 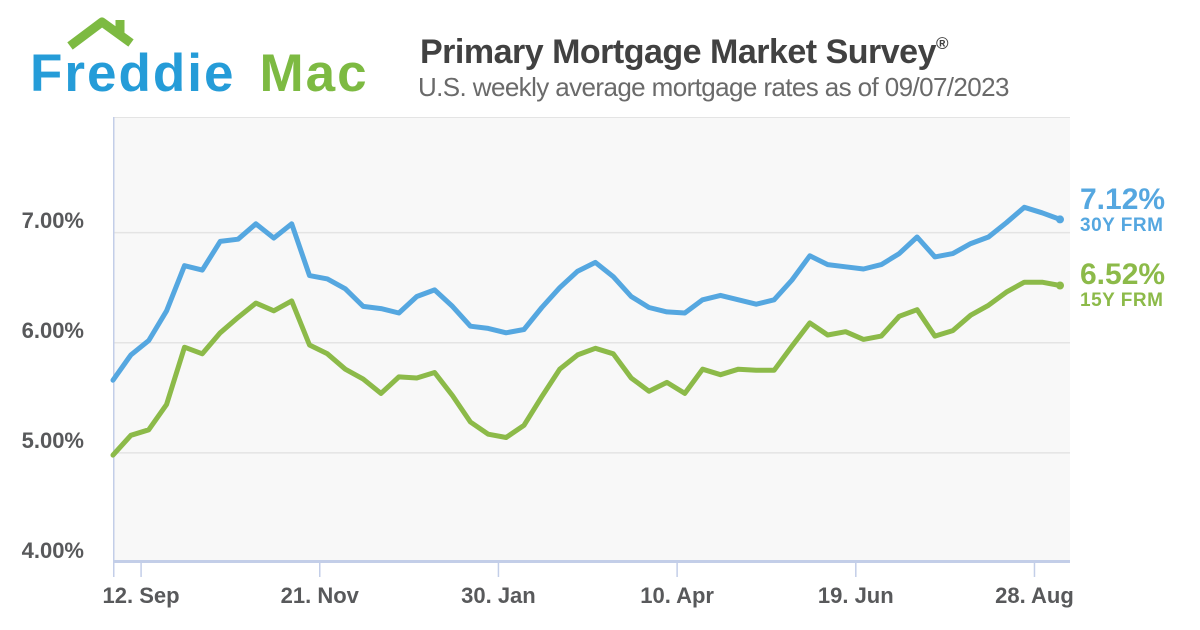 I want to click on rate-value-15y-frm: 6.52%, so click(x=1123, y=274).